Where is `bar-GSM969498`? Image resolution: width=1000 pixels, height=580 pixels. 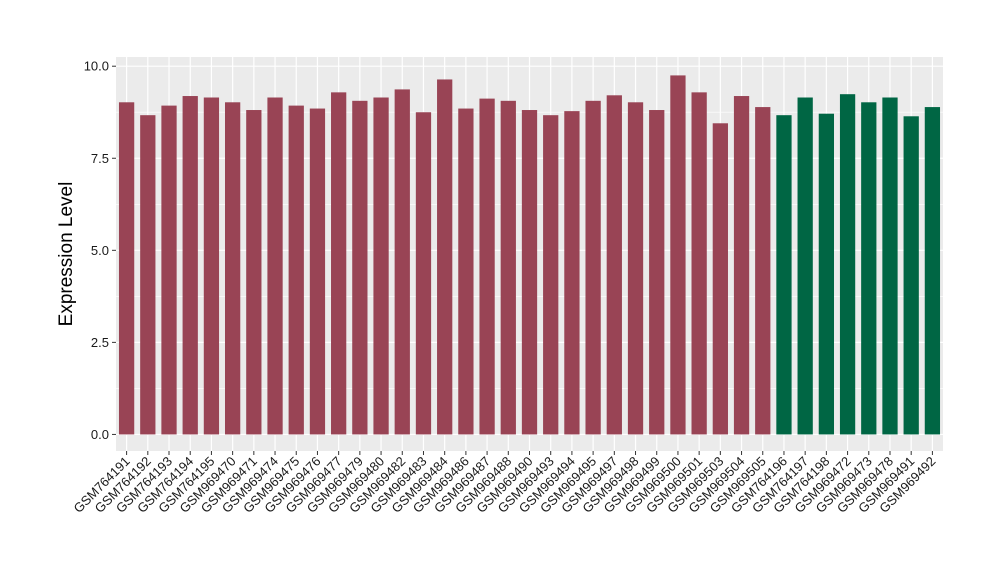
bar-GSM969498 is located at coordinates (635, 268).